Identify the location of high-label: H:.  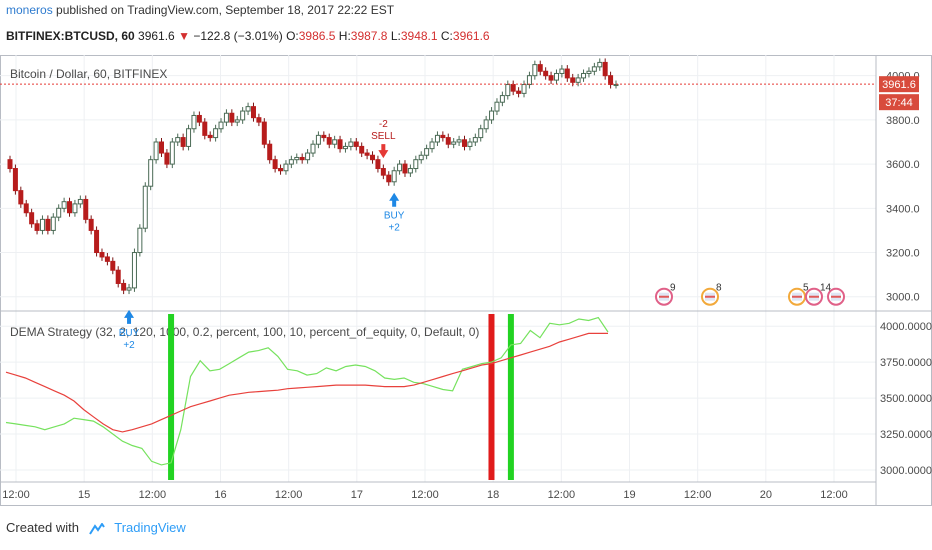
(344, 36).